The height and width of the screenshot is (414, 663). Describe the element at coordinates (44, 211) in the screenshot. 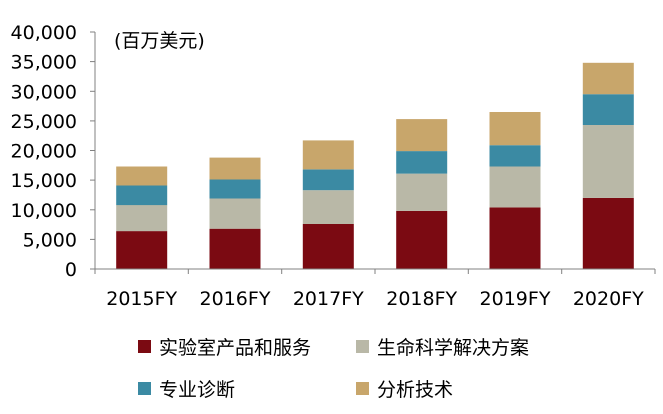

I see `y-tick-label: 10,000` at that location.